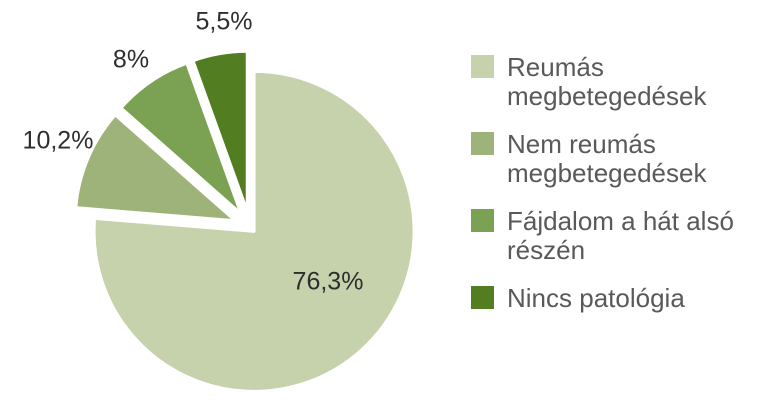 This screenshot has width=759, height=416. What do you see at coordinates (607, 158) in the screenshot?
I see `legend-label-nem-reumas: Nem reumás megbetegedések` at bounding box center [607, 158].